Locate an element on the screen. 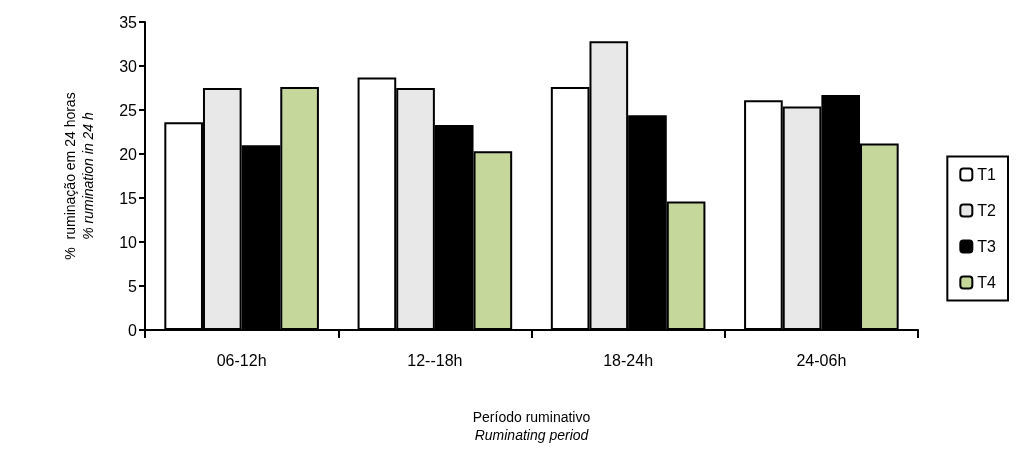 The width and height of the screenshot is (1018, 457). legend-label: T4 is located at coordinates (987, 282).